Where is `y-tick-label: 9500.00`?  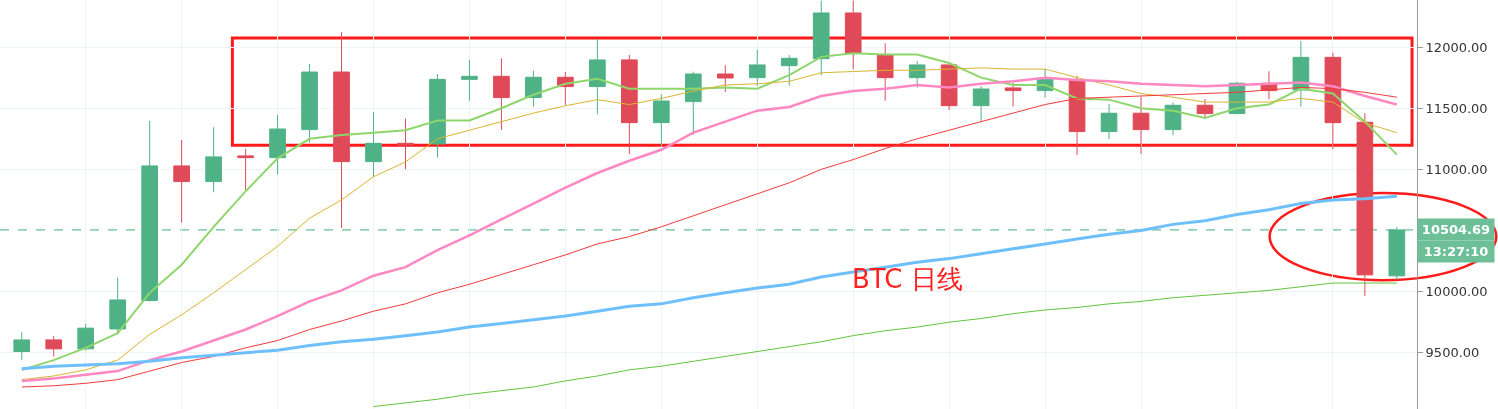 y-tick-label: 9500.00 is located at coordinates (1452, 353).